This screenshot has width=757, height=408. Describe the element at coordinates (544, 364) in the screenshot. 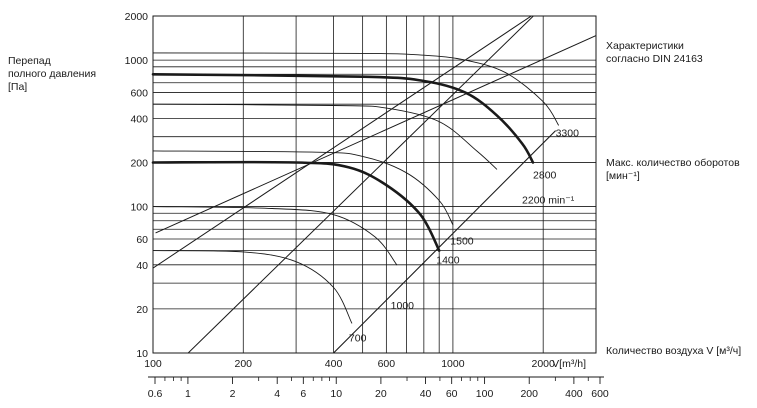

I see `x-tick-label: 2000` at that location.